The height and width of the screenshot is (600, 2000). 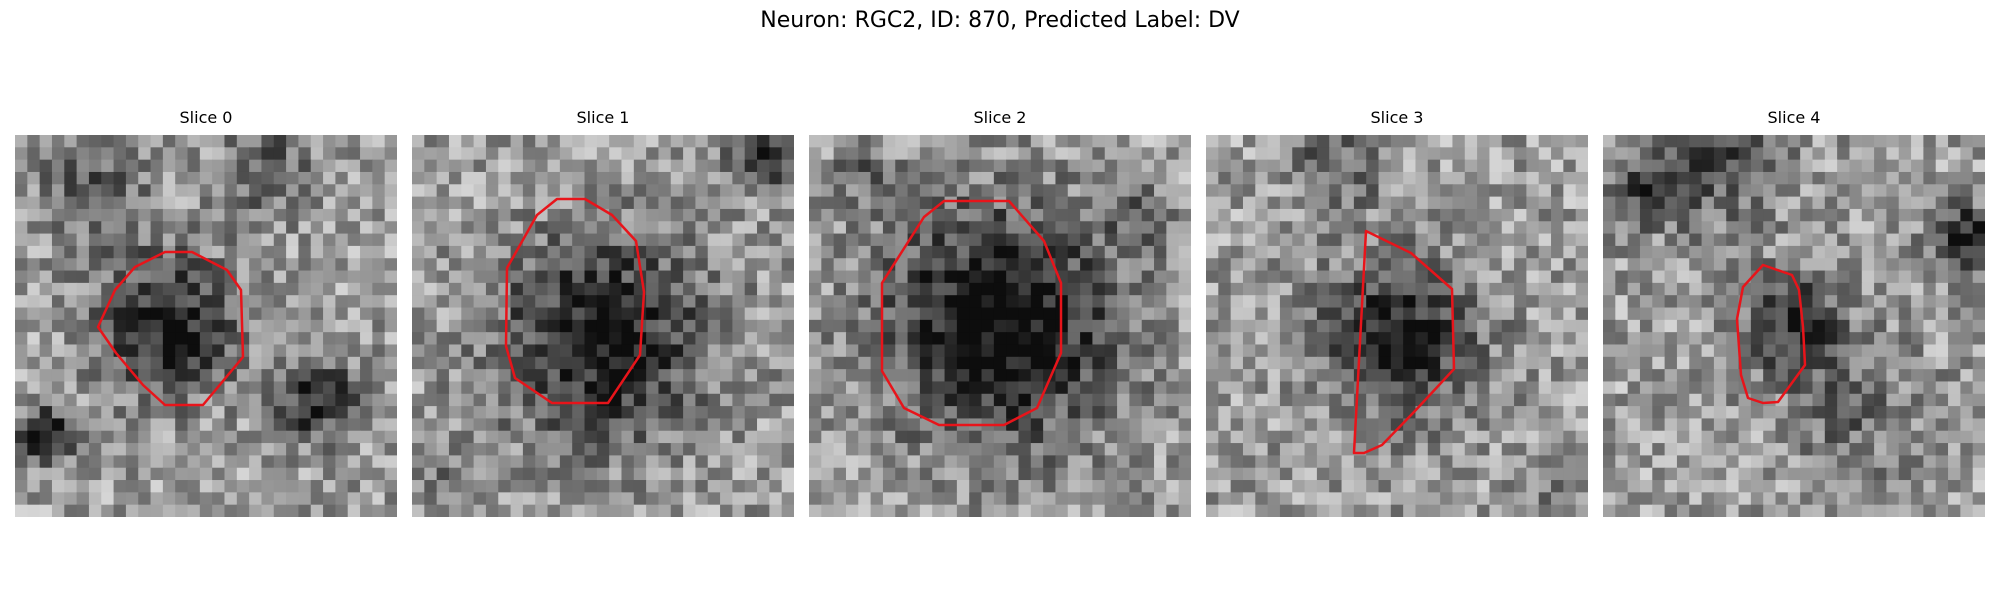 What do you see at coordinates (206, 117) in the screenshot?
I see `slice-title: Slice 0` at bounding box center [206, 117].